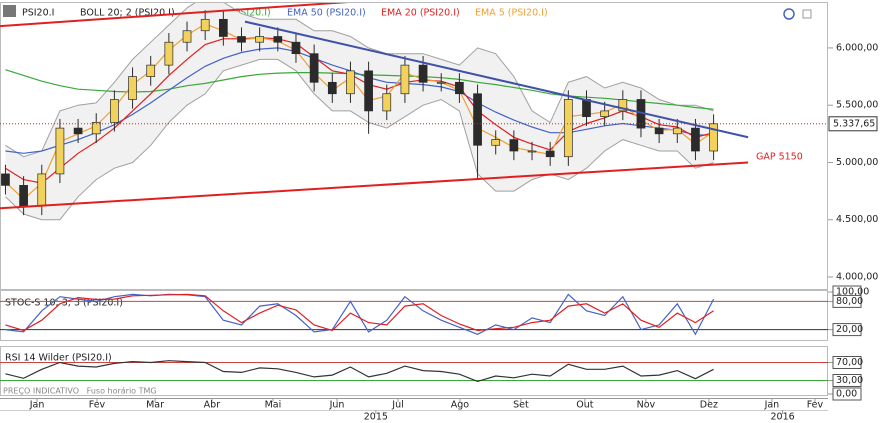  What do you see at coordinates (376, 417) in the screenshot?
I see `year-label: 2015` at bounding box center [376, 417].